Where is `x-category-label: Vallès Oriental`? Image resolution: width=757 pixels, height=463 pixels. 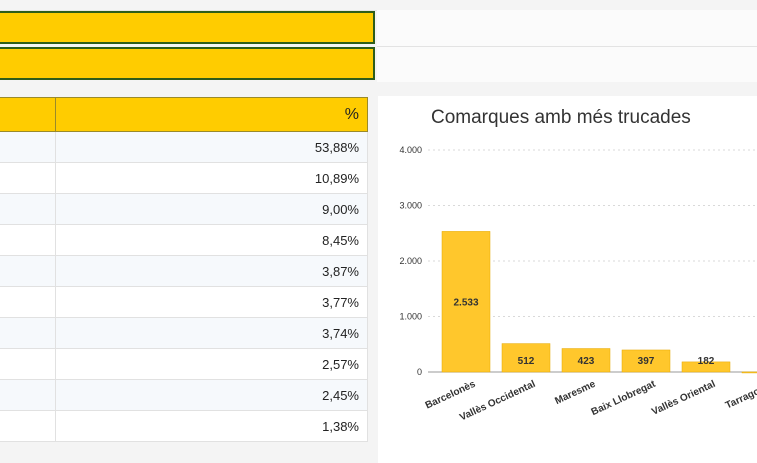
x-category-label: Vallès Oriental is located at coordinates (683, 398).